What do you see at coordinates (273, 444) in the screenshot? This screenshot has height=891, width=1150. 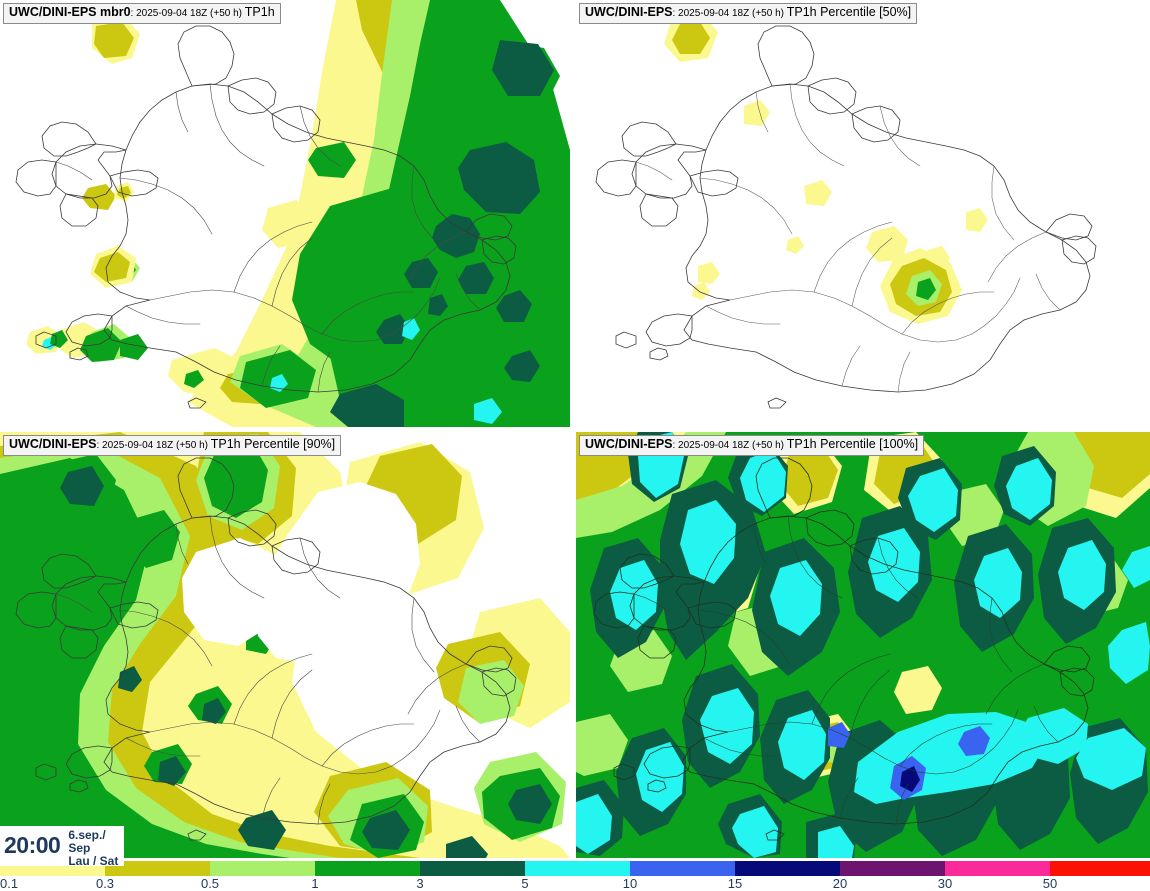 I see `panel-title-param: TP1h Percentile [90%]` at bounding box center [273, 444].